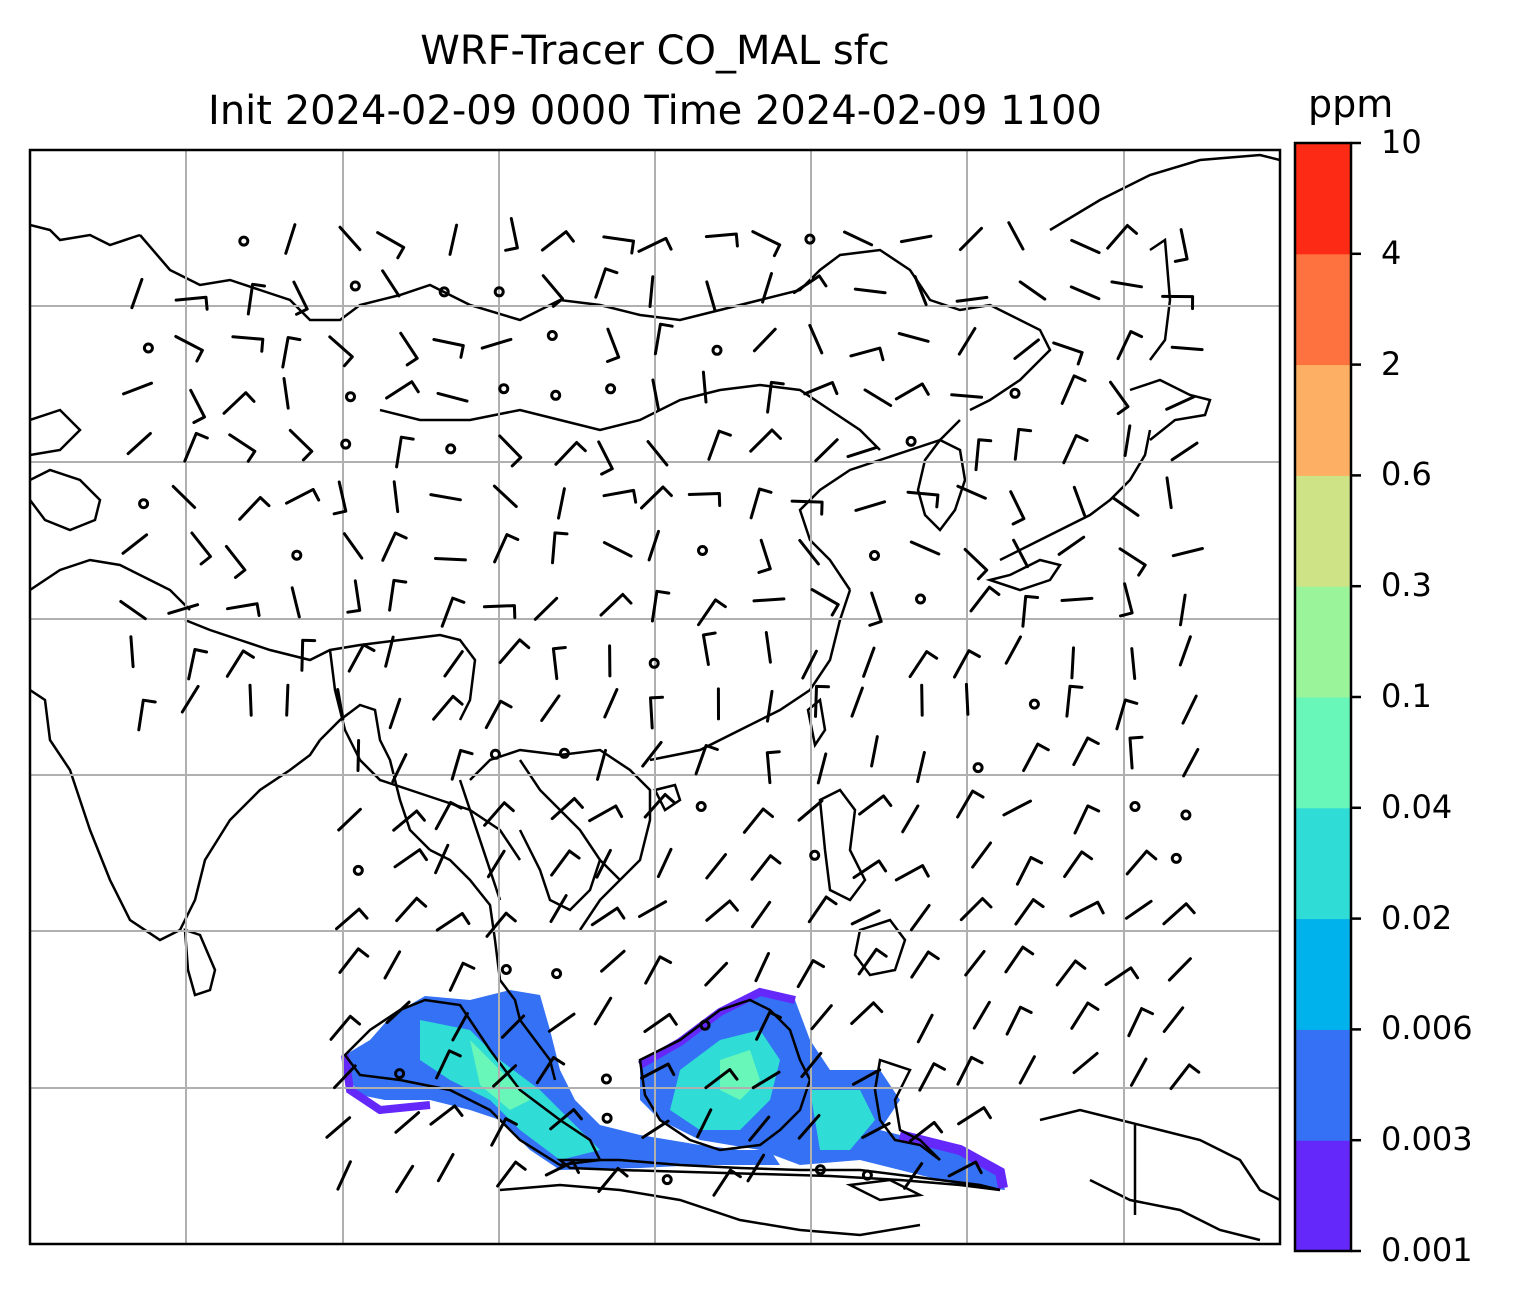 The image size is (1528, 1306). What do you see at coordinates (750, 675) in the screenshot?
I see `china-south-coast` at bounding box center [750, 675].